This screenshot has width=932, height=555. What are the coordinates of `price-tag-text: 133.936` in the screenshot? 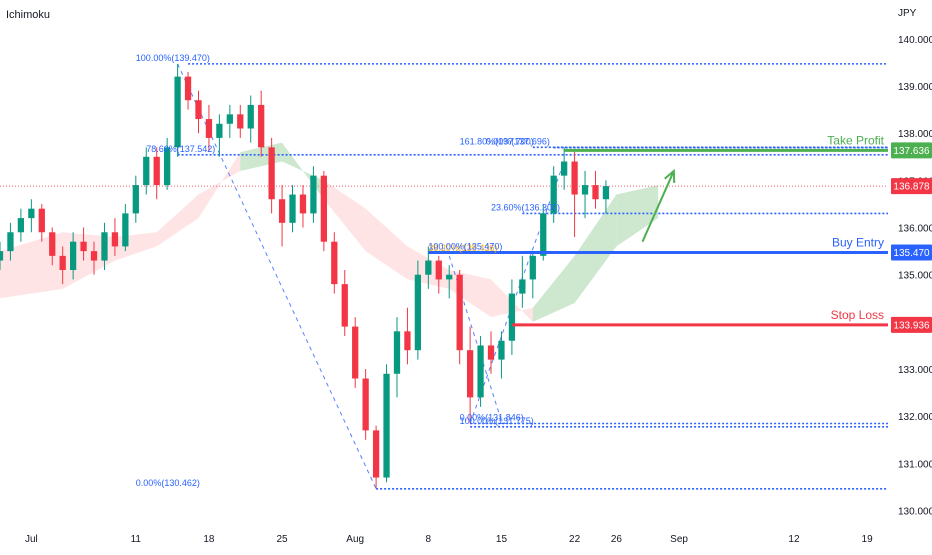 It's located at (911, 325).